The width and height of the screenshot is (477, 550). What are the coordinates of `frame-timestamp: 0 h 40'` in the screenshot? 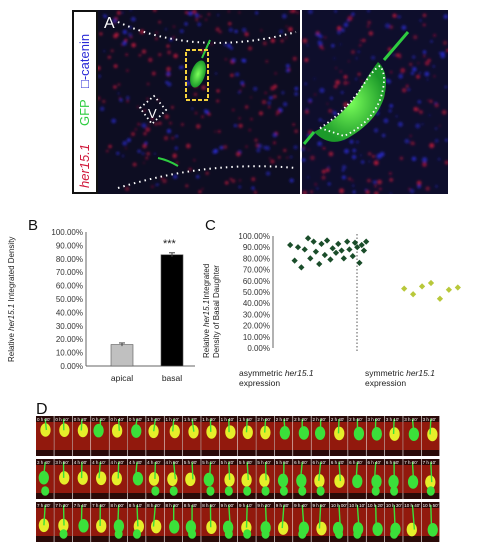 It's located at (117, 419).